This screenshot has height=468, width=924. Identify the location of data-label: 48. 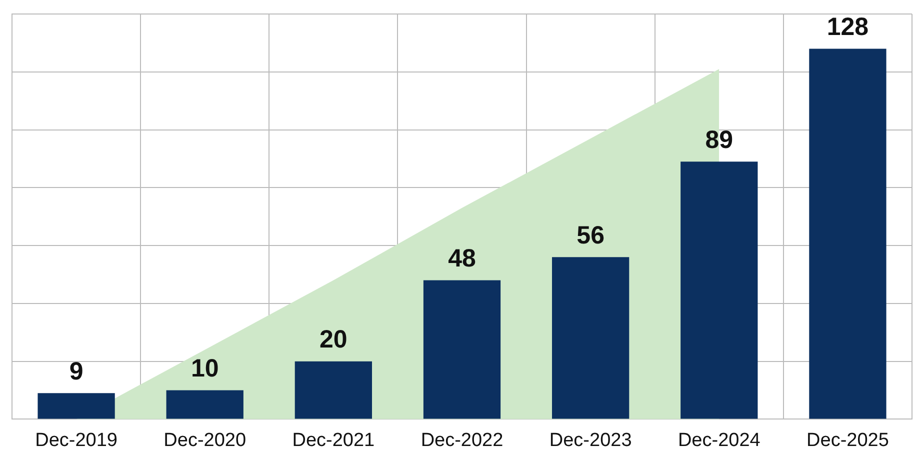
(462, 258).